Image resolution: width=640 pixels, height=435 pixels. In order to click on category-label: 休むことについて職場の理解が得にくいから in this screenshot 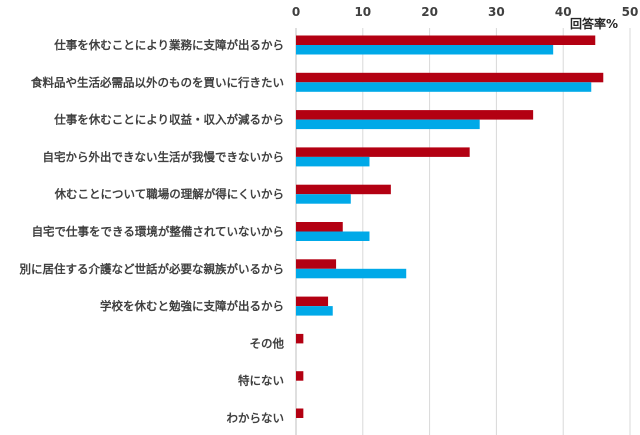, I will do `click(169, 194)`.